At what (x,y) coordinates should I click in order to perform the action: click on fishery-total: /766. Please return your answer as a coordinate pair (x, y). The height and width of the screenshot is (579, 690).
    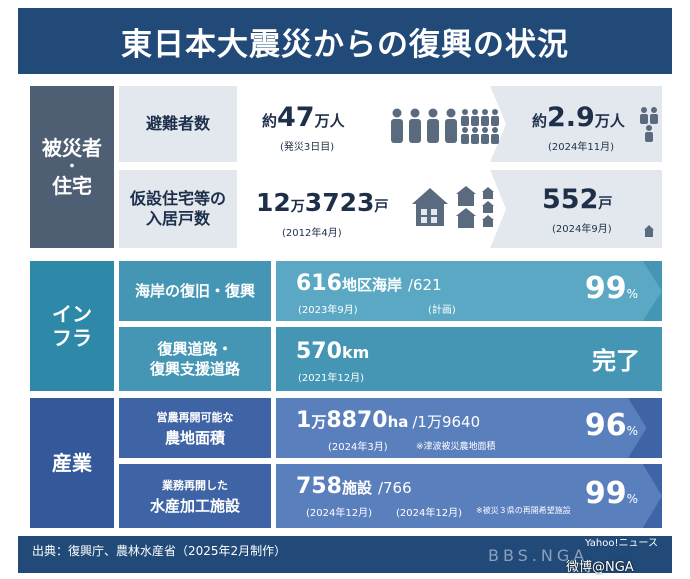
    Looking at the image, I should click on (394, 488).